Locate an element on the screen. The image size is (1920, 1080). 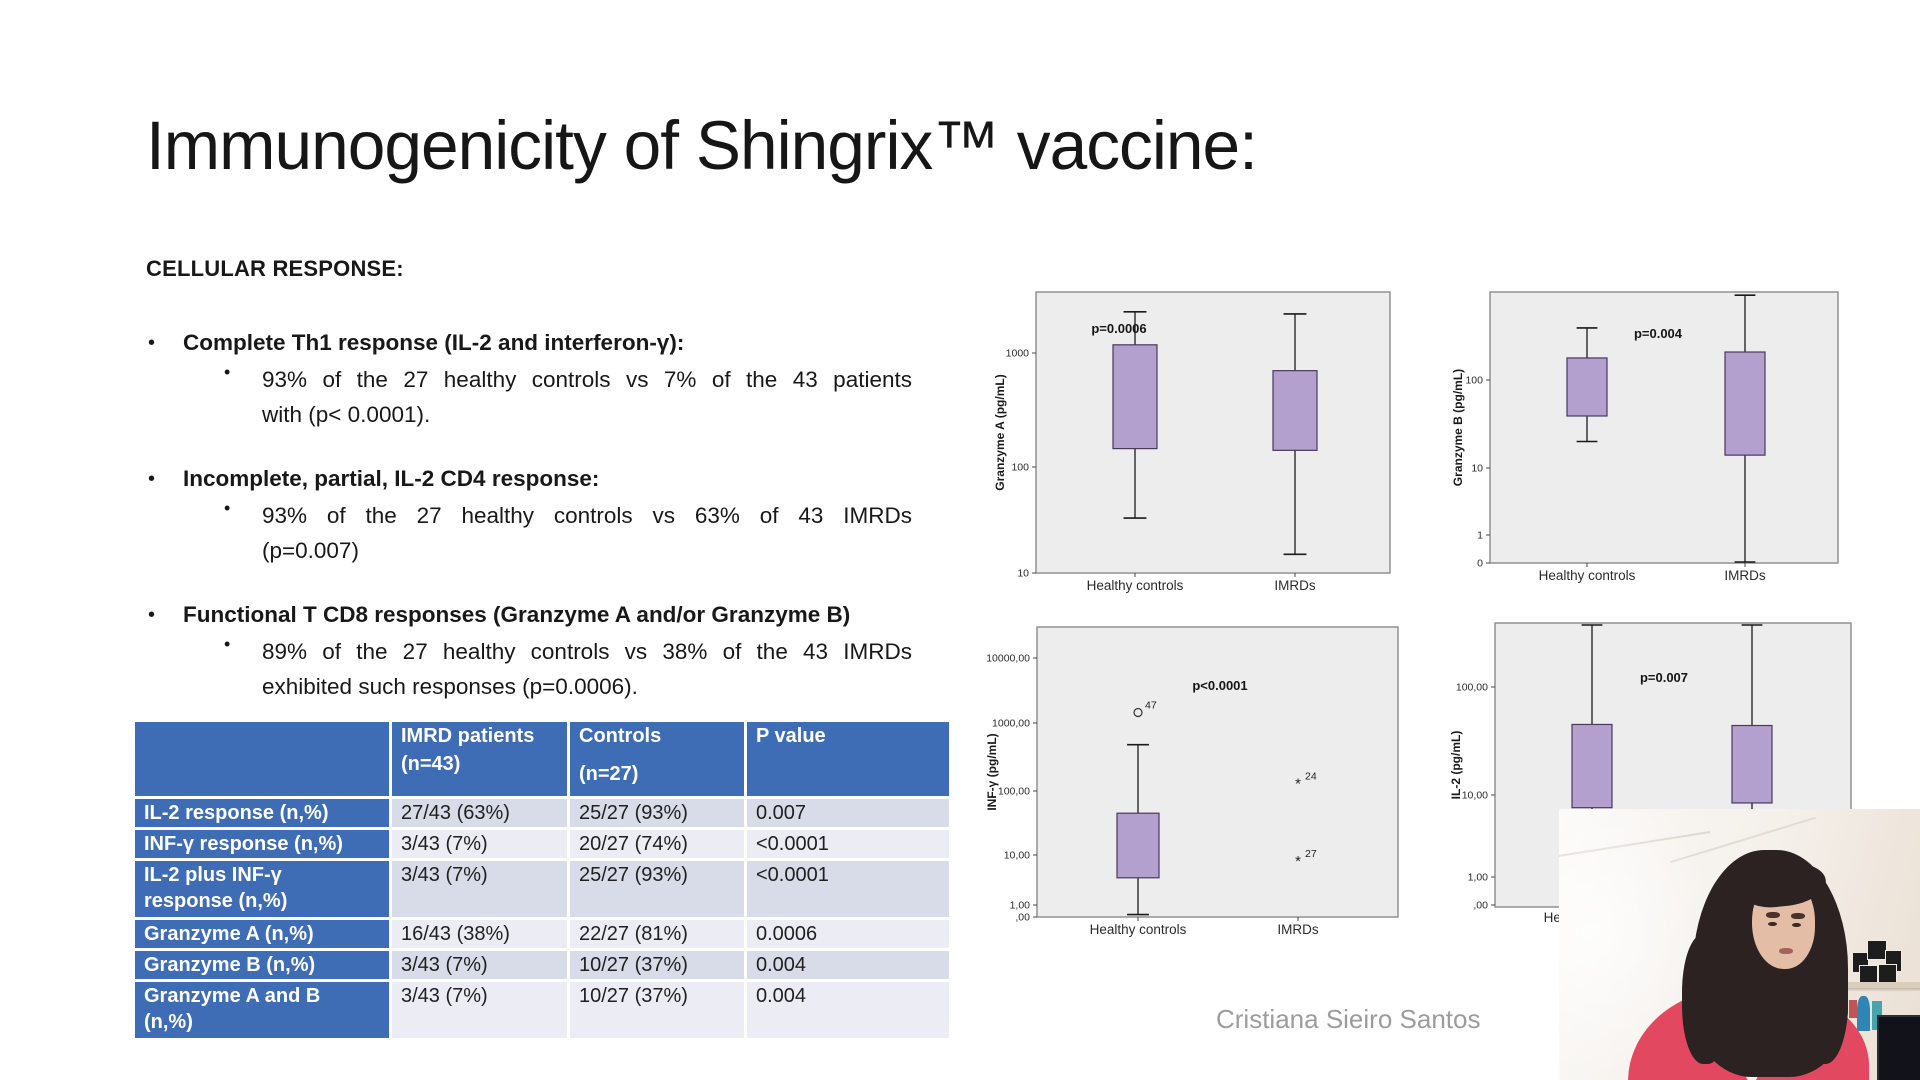
row-label: IL-2 response (n,%) is located at coordinates (262, 813).